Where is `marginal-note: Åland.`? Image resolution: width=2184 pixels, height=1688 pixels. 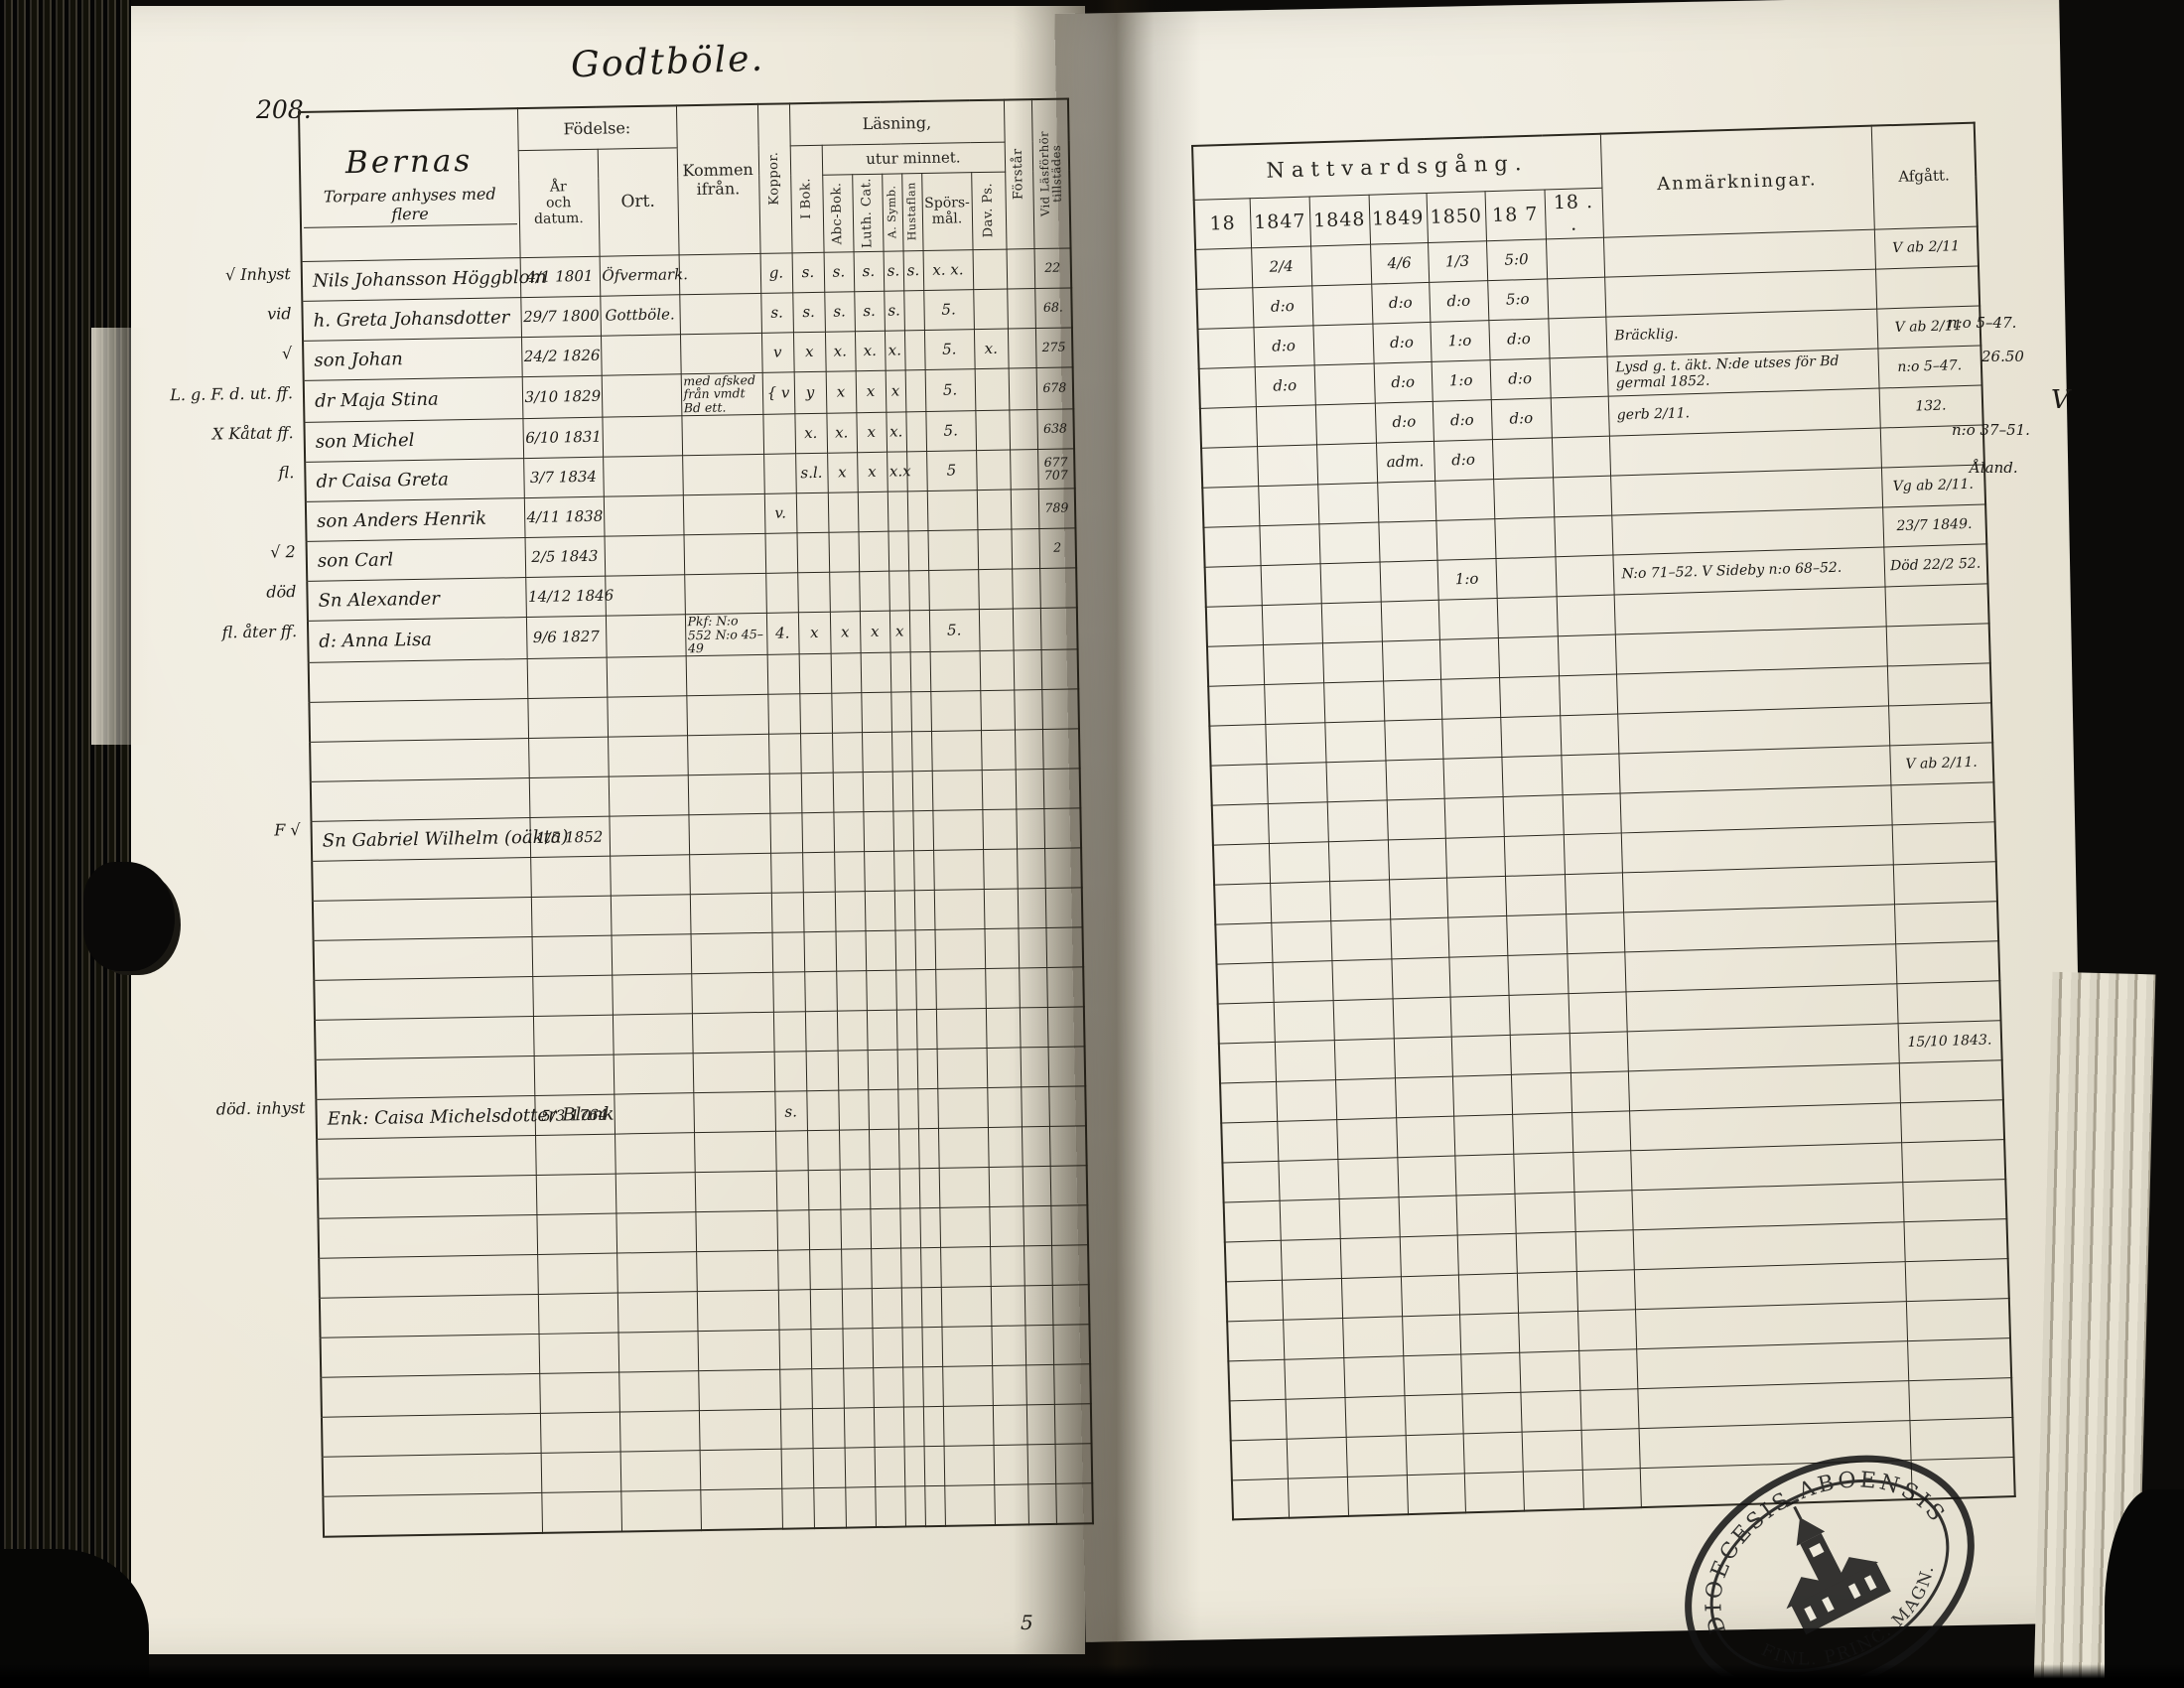 marginal-note: Åland. is located at coordinates (1994, 468).